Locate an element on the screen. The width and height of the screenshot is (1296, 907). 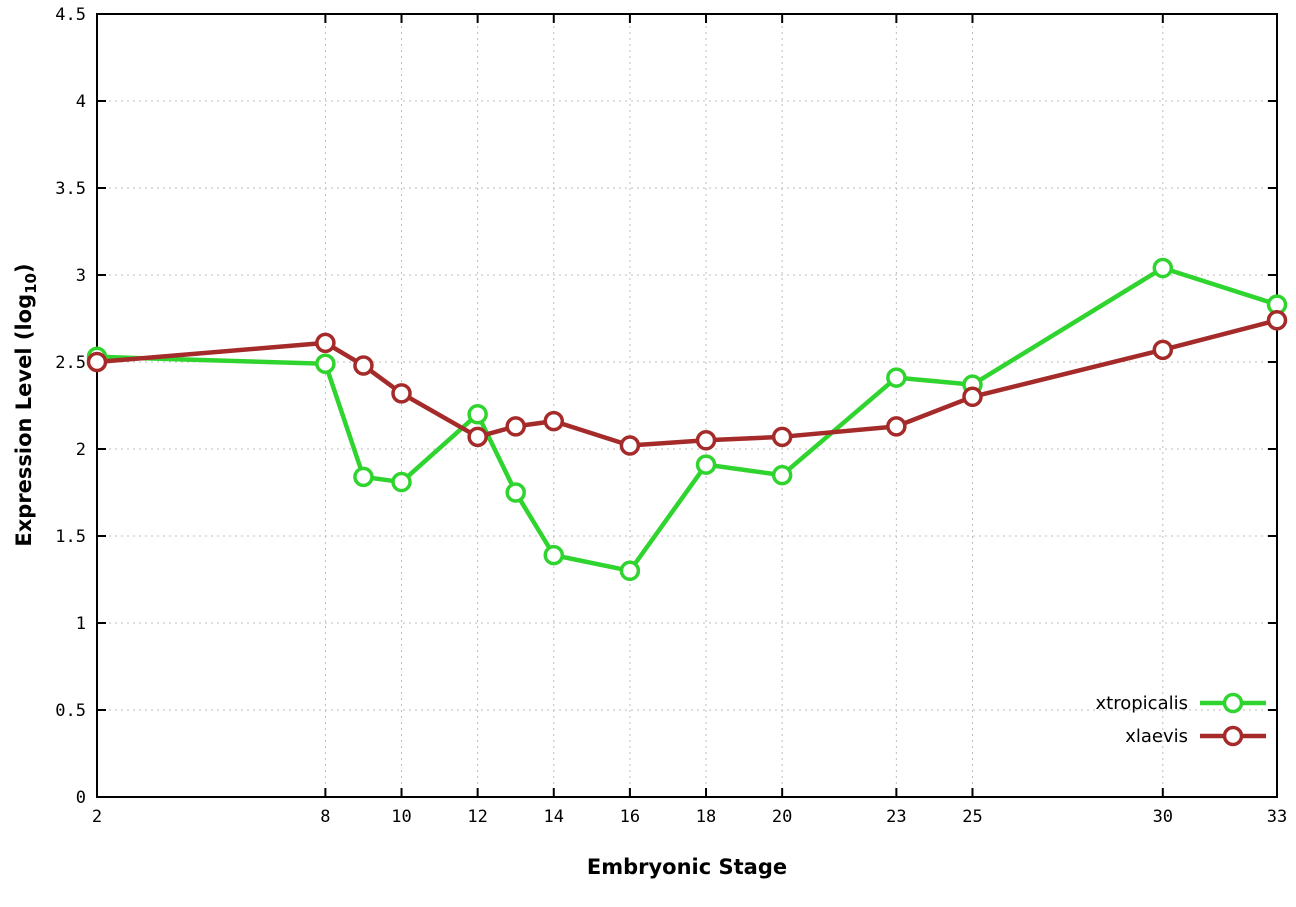
y-tick-label: 0.5 is located at coordinates (70, 711).